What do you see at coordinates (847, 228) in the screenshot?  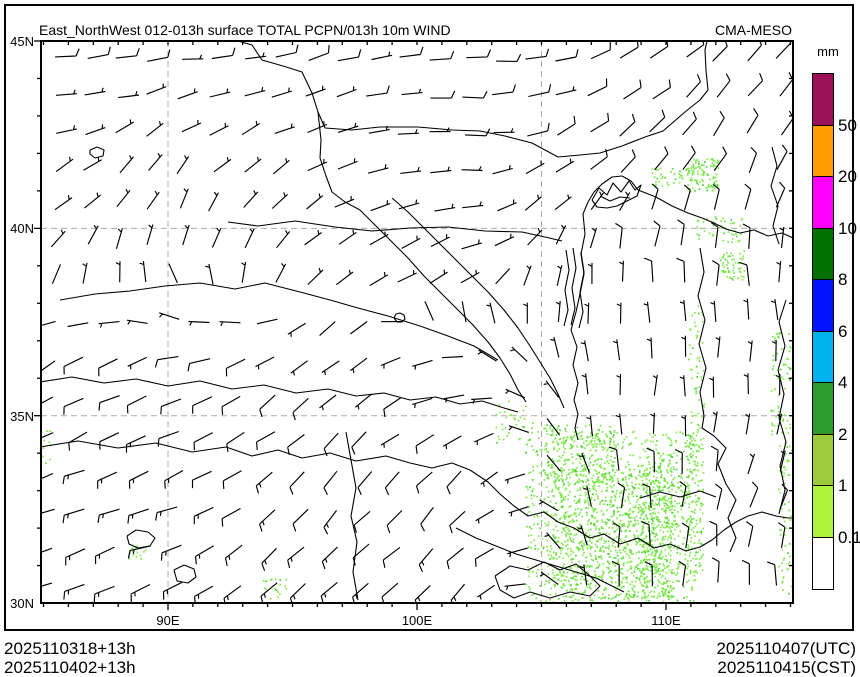 I see `colorbar-tick-label-10: 10` at bounding box center [847, 228].